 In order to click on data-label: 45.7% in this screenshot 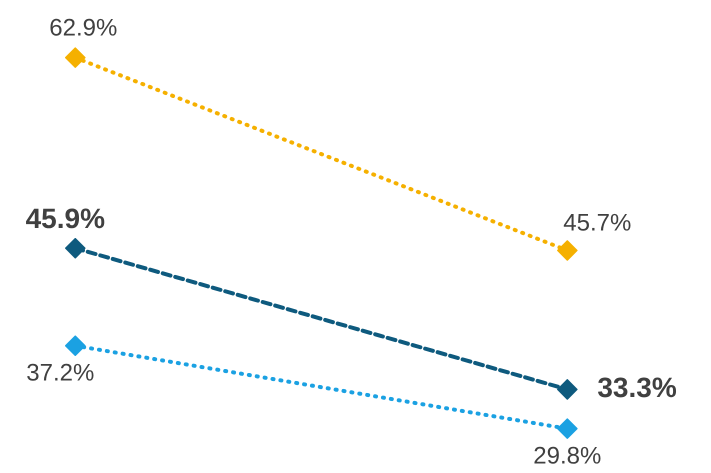, I will do `click(597, 222)`.